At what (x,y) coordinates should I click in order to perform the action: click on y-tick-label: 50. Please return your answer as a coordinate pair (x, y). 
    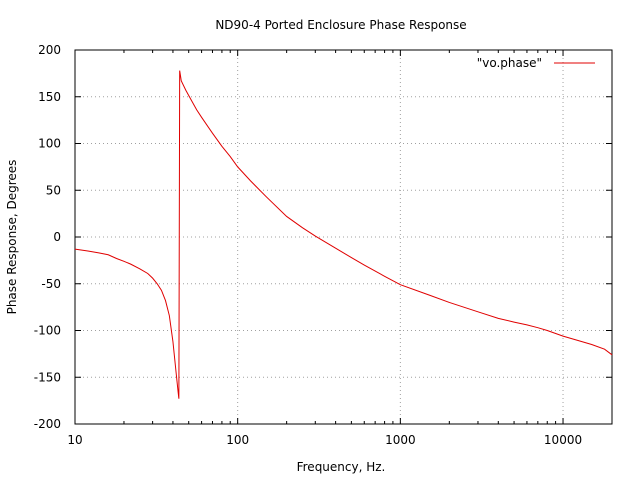
    Looking at the image, I should click on (53, 190).